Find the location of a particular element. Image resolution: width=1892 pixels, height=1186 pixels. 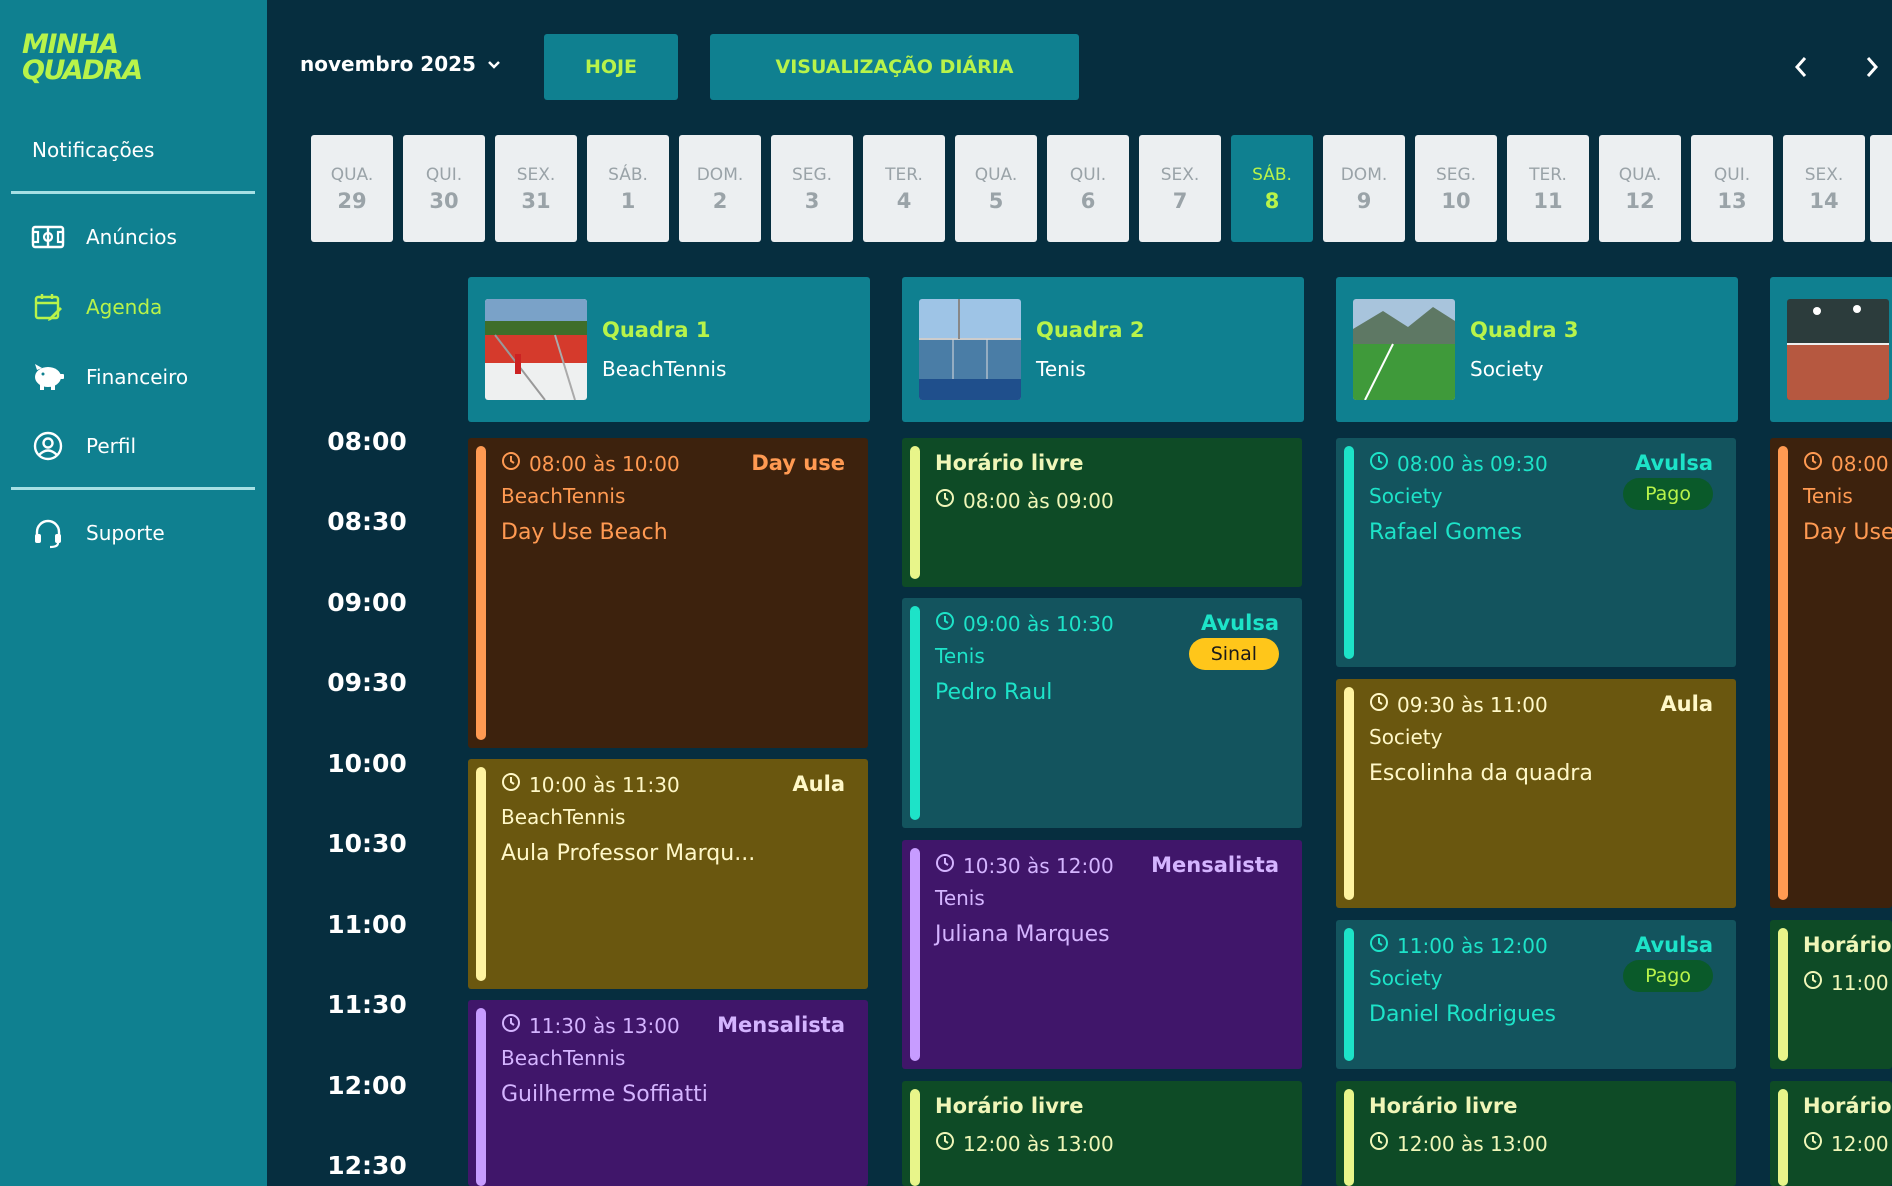

day-partial is located at coordinates (1881, 188).